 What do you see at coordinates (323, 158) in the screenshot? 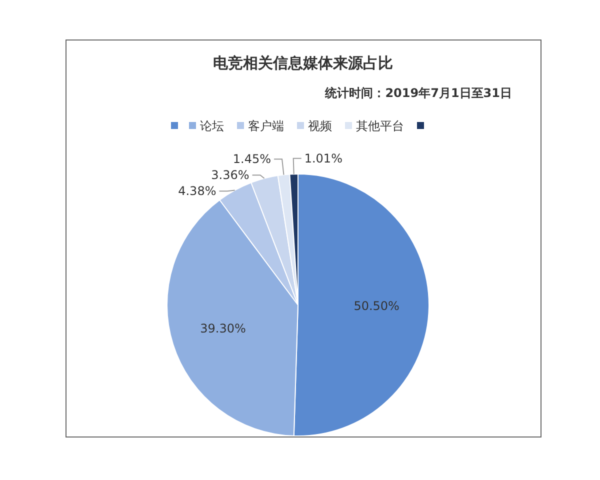
I see `data-label: 1.01%` at bounding box center [323, 158].